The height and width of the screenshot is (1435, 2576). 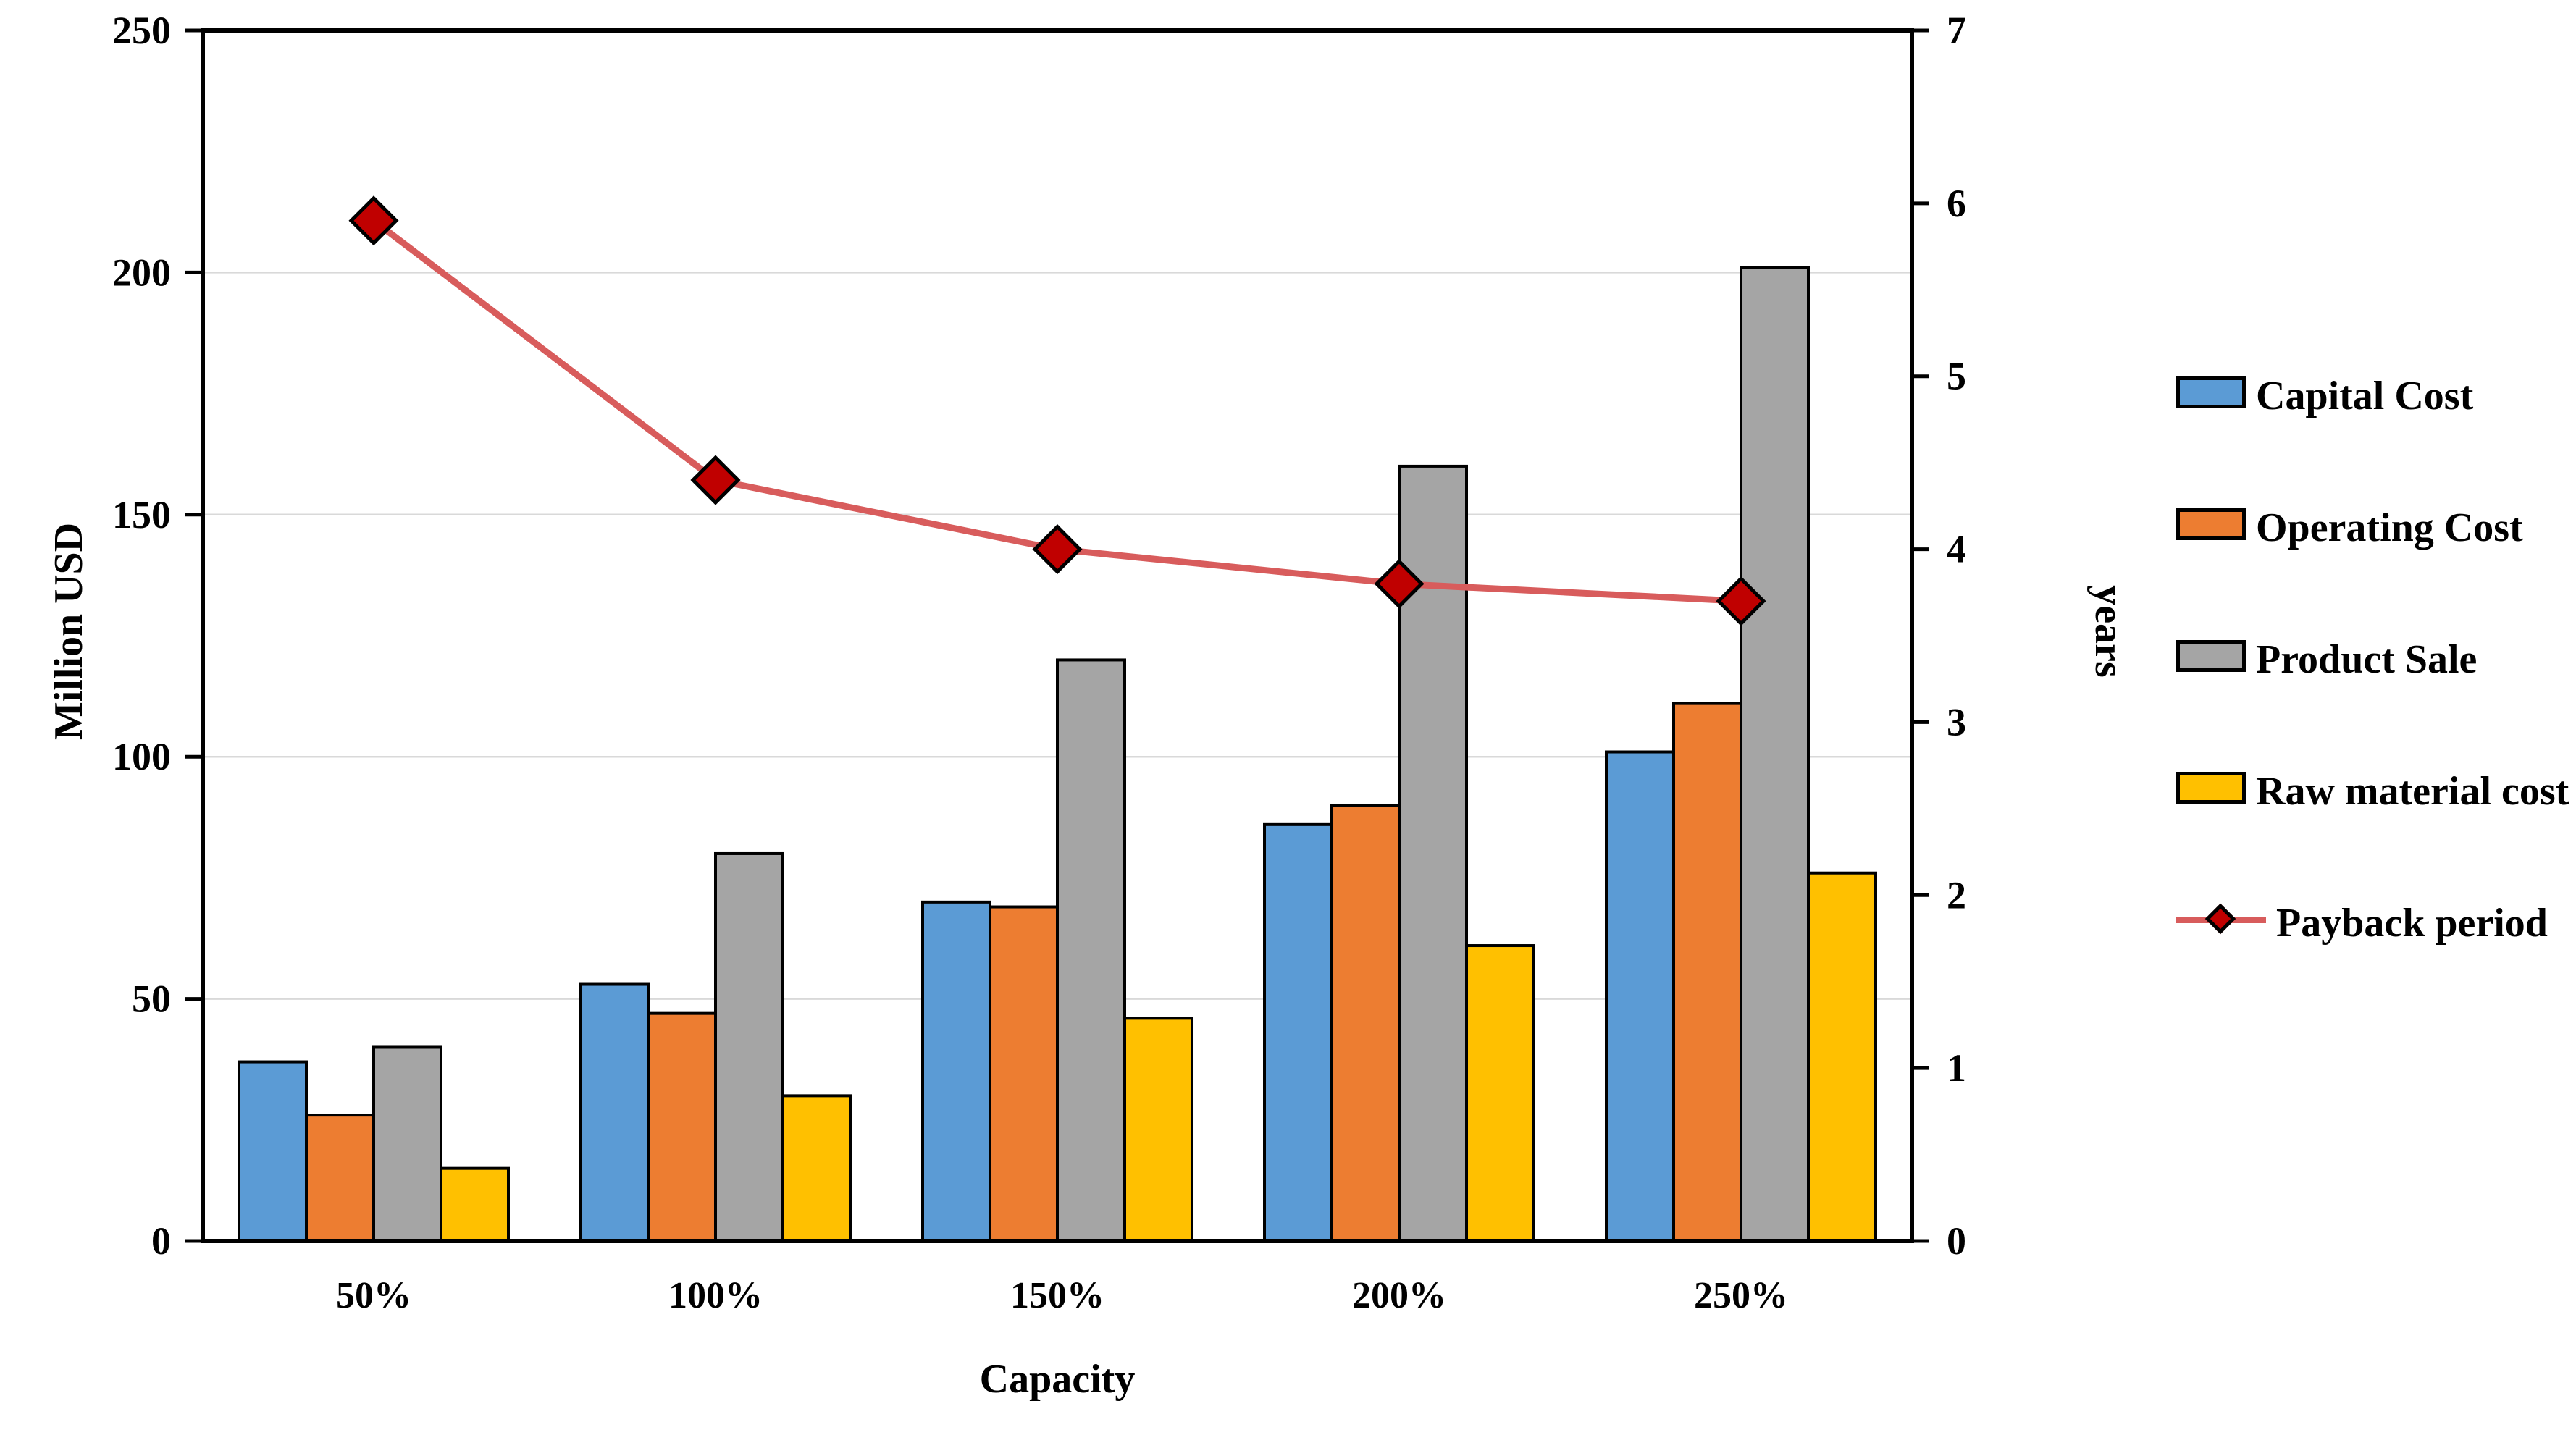 What do you see at coordinates (141, 30) in the screenshot?
I see `y-left-tick-label: 250` at bounding box center [141, 30].